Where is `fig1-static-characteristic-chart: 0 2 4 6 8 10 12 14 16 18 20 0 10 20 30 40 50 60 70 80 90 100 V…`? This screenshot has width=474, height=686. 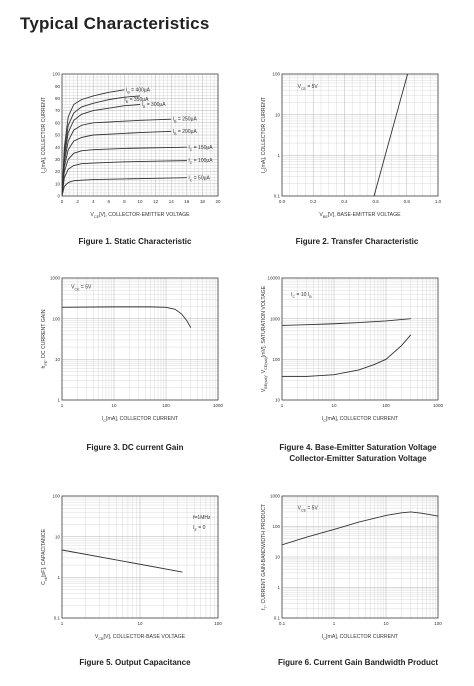
fig1-static-characteristic-chart: 0 2 4 6 8 10 12 14 16 18 20 0 10 20 30 40 50 60 70 80 90 100 V… is located at coordinates (131, 145).